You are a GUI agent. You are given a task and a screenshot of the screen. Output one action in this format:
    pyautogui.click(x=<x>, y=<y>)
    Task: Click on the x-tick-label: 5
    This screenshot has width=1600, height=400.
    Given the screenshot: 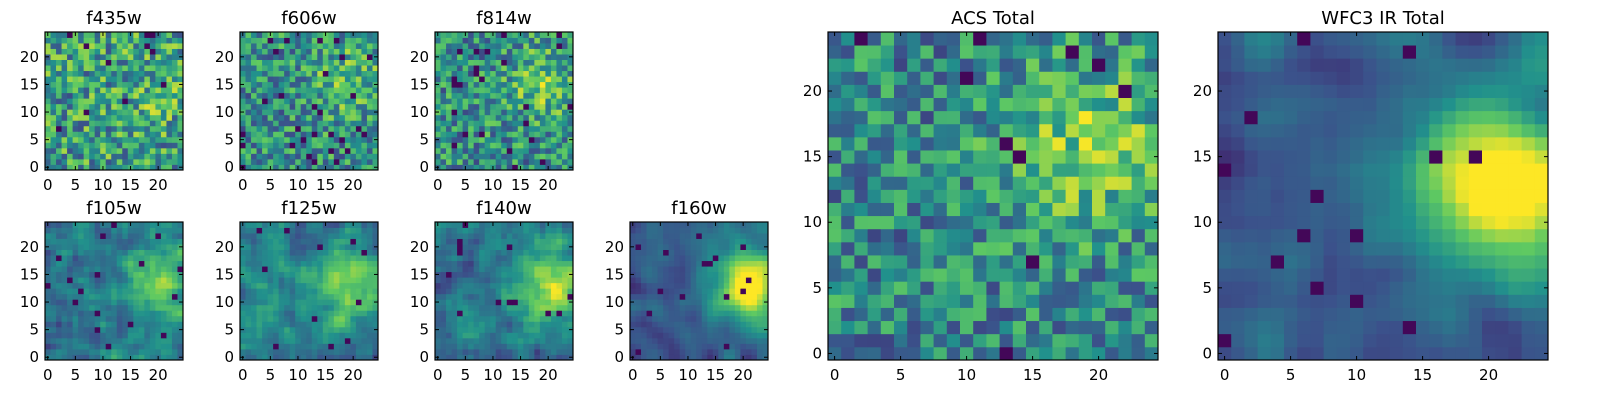 What is the action you would take?
    pyautogui.click(x=271, y=375)
    